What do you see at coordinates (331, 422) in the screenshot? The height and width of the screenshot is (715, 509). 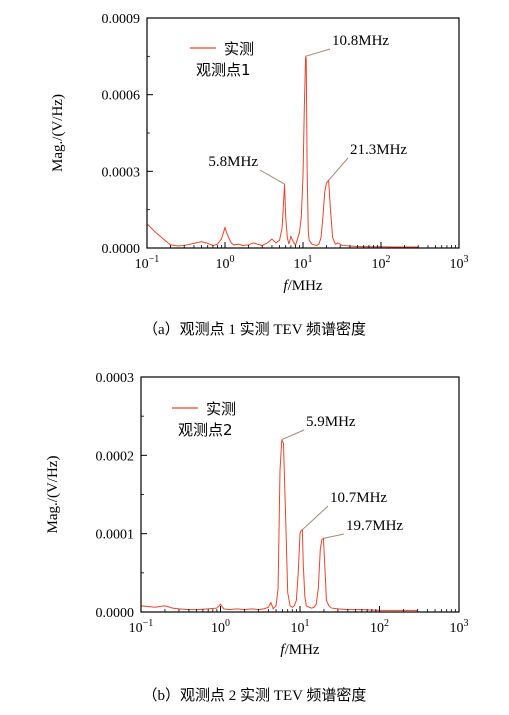 I see `peak-annotation: 5.9MHz` at bounding box center [331, 422].